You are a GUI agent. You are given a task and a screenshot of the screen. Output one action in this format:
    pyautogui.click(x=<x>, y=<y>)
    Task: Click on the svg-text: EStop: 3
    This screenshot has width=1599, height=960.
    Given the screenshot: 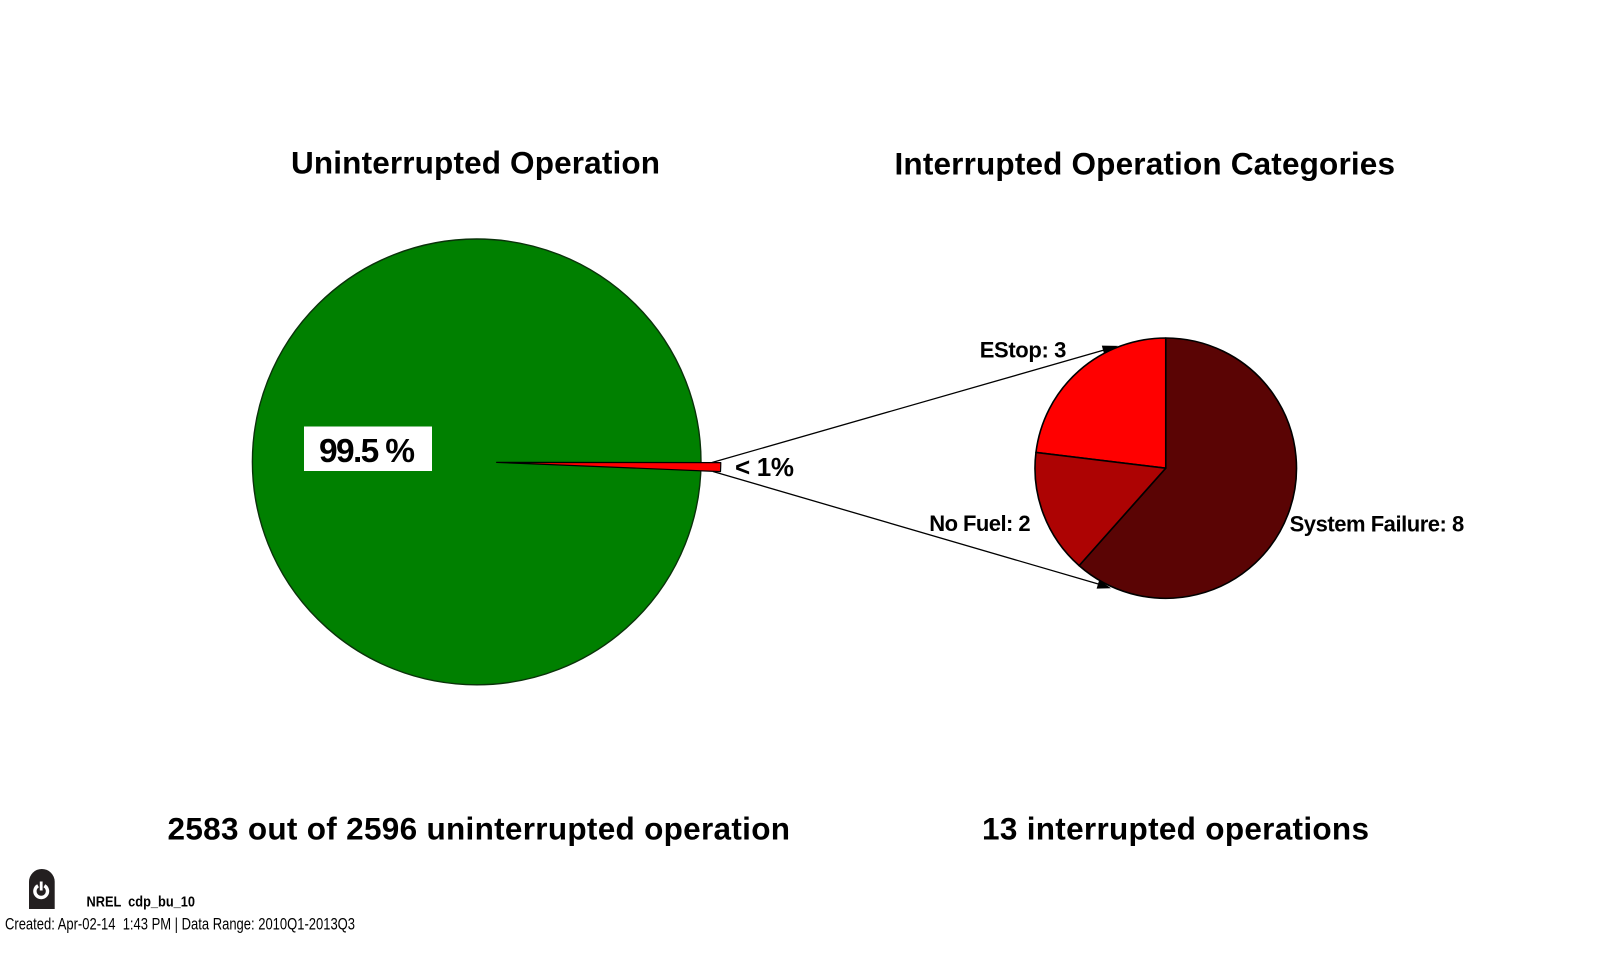 What is the action you would take?
    pyautogui.click(x=1023, y=349)
    